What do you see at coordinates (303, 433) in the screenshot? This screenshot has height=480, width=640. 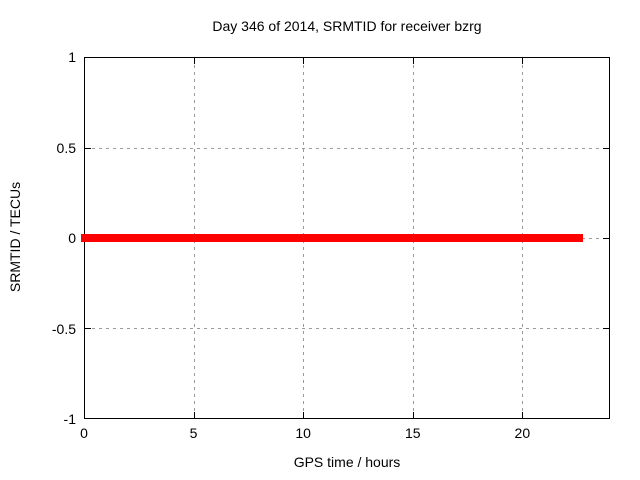 I see `x-tick-label: 10` at bounding box center [303, 433].